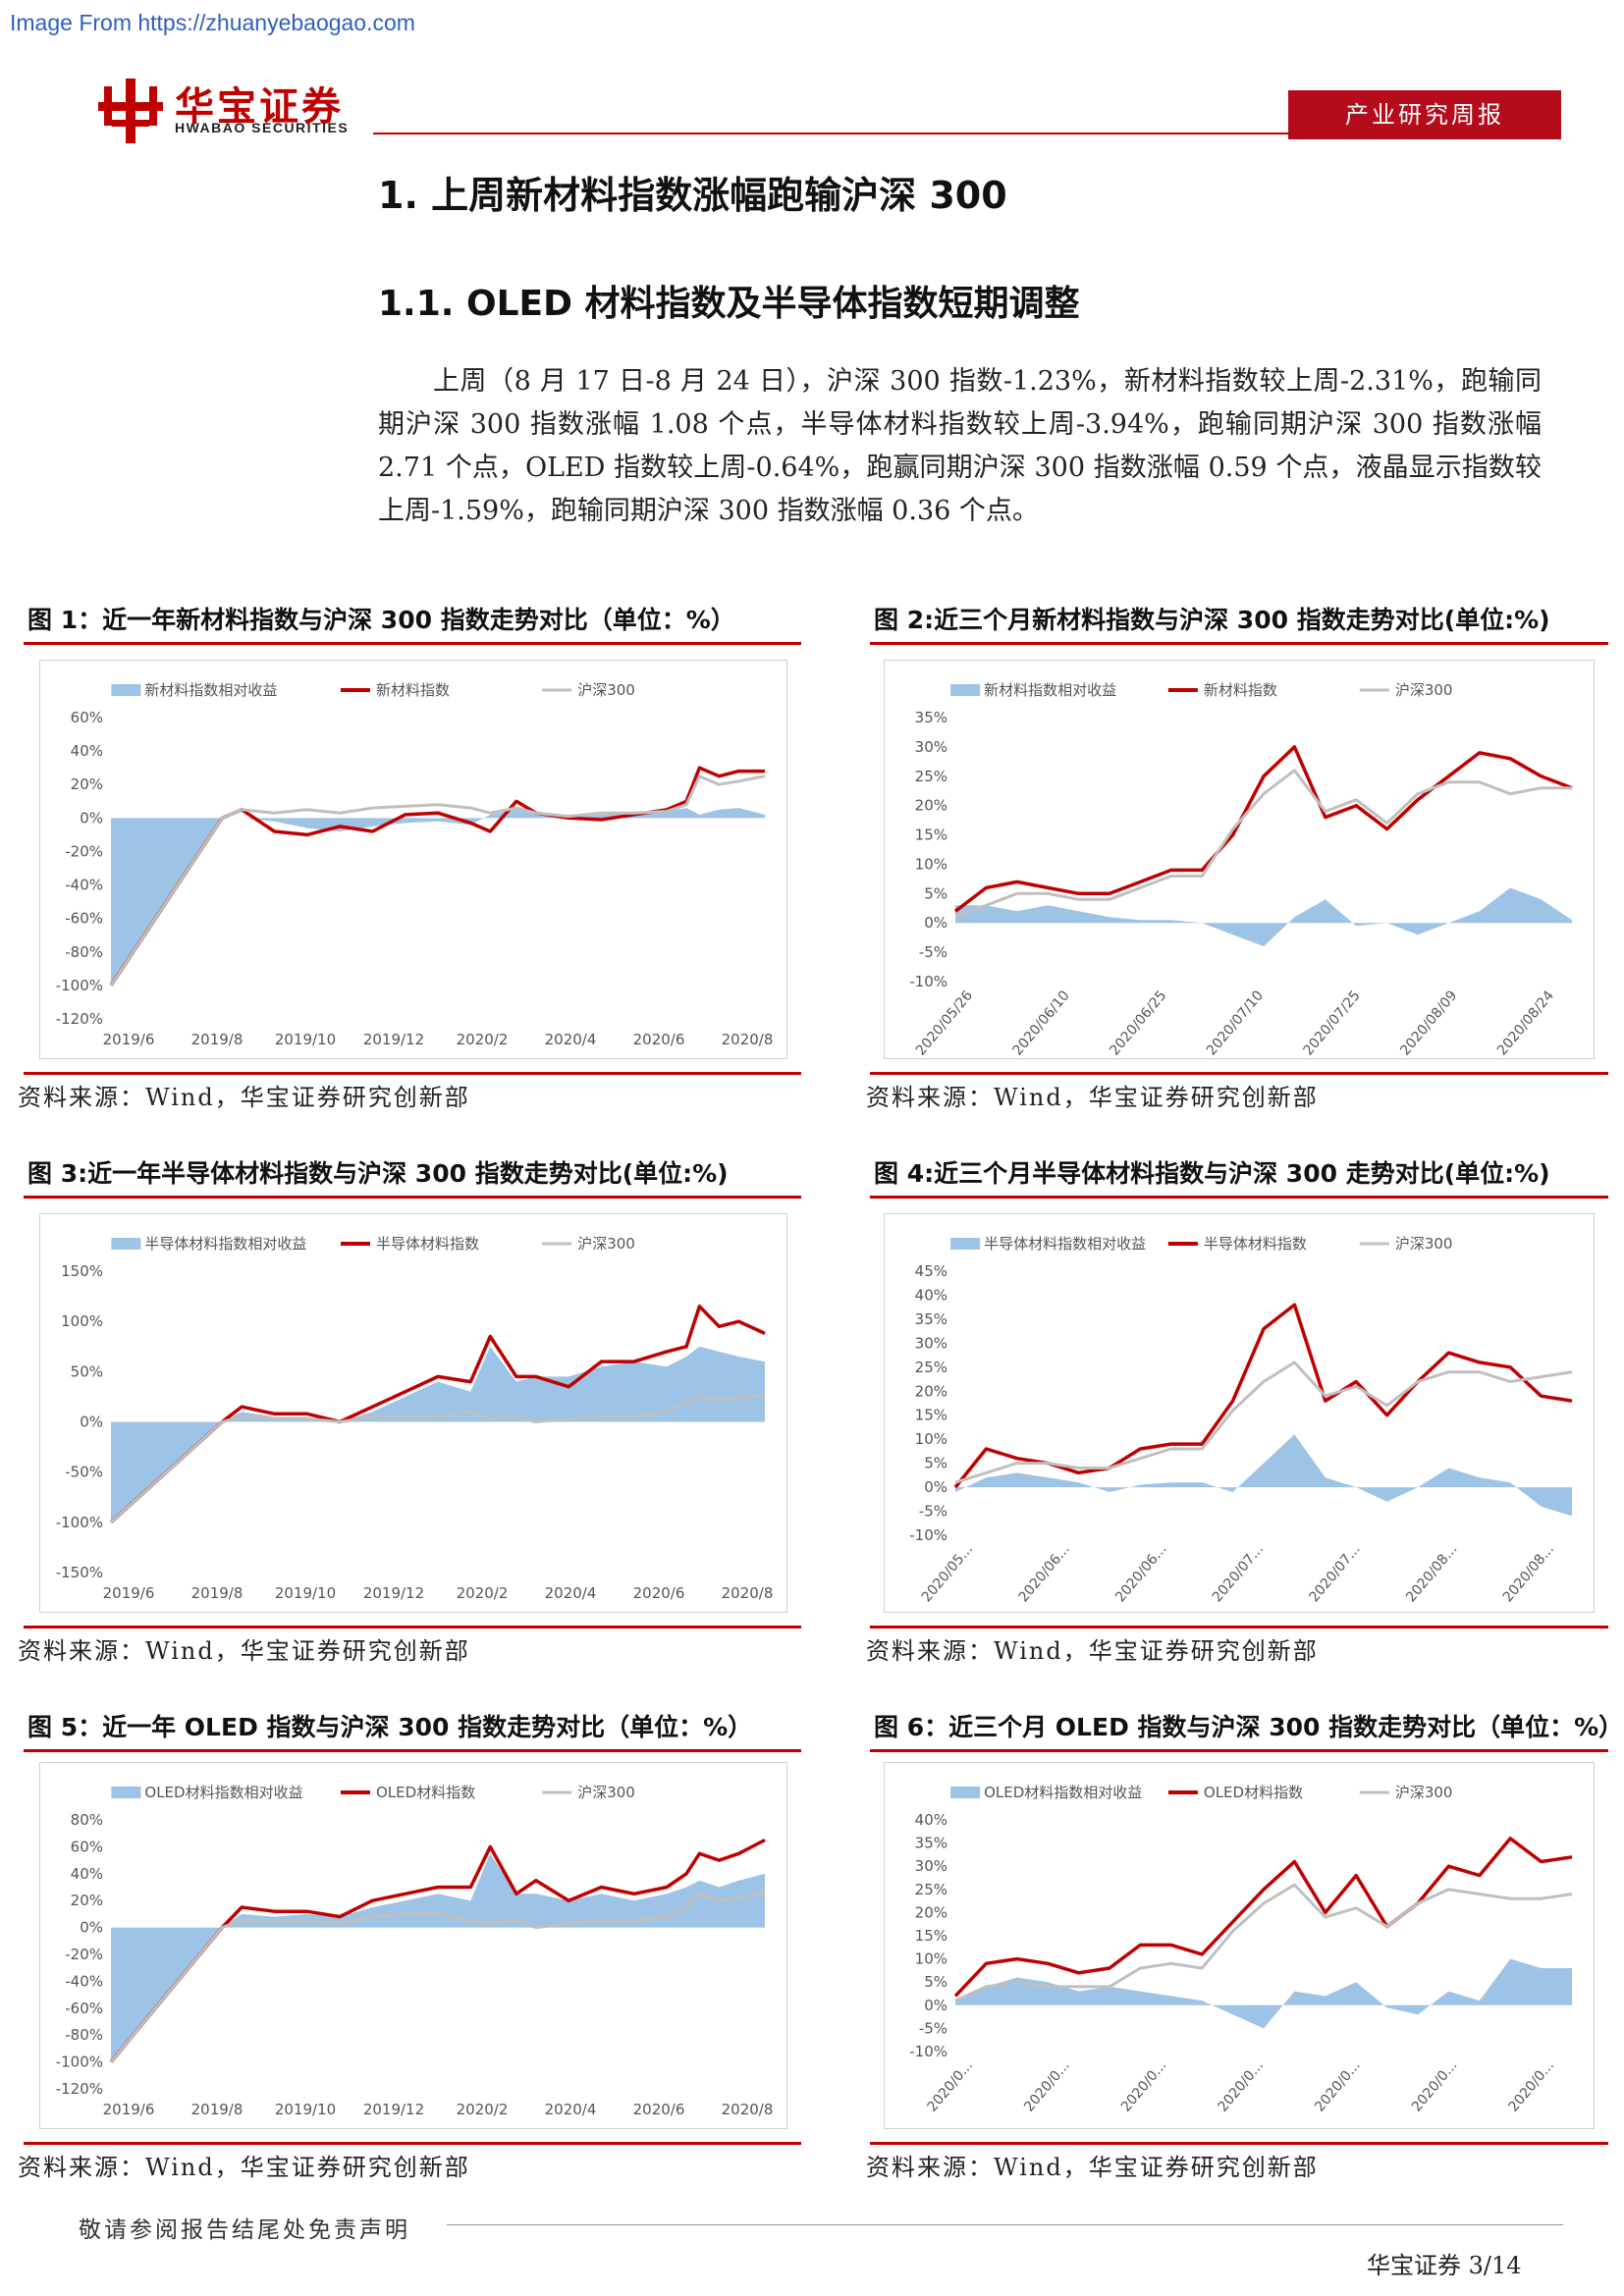  What do you see at coordinates (244, 1097) in the screenshot?
I see `figure-1-source: 资料来源：Wind，华宝证券研究创新部` at bounding box center [244, 1097].